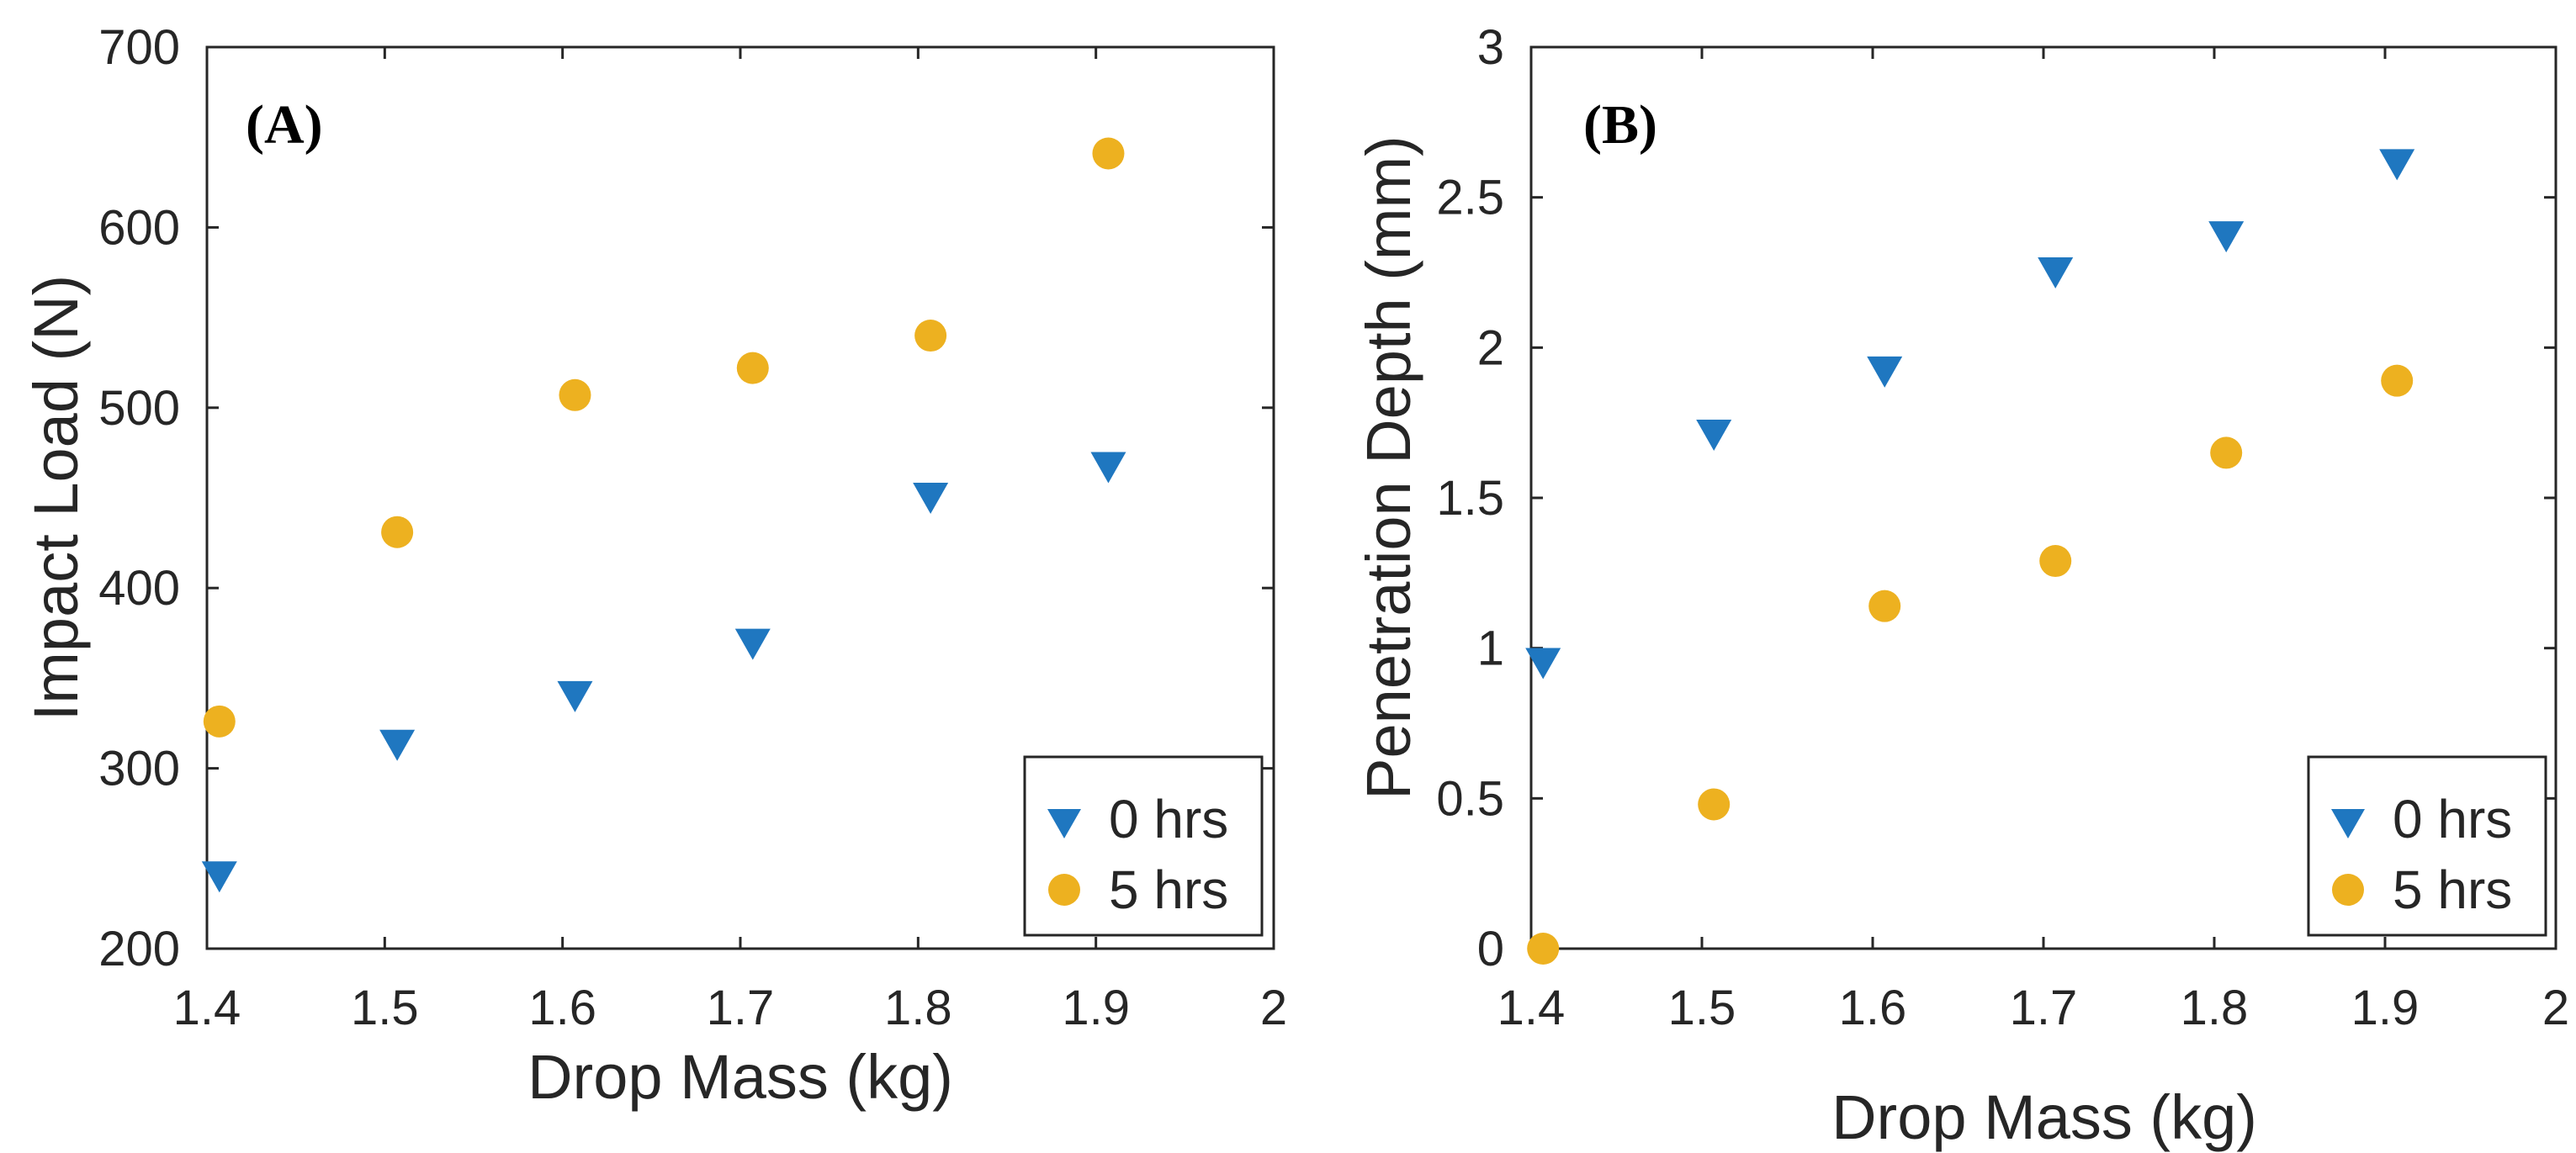 This screenshot has height=1153, width=2576. I want to click on y-tick-label: 200, so click(139, 949).